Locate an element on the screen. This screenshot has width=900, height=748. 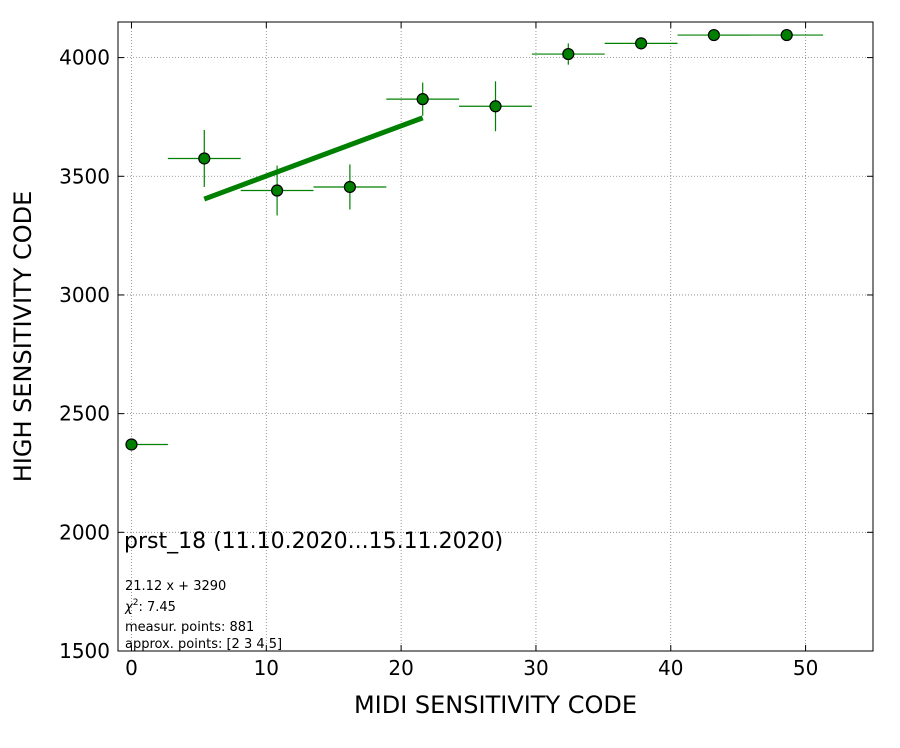
x-tick-label: 40 is located at coordinates (670, 668).